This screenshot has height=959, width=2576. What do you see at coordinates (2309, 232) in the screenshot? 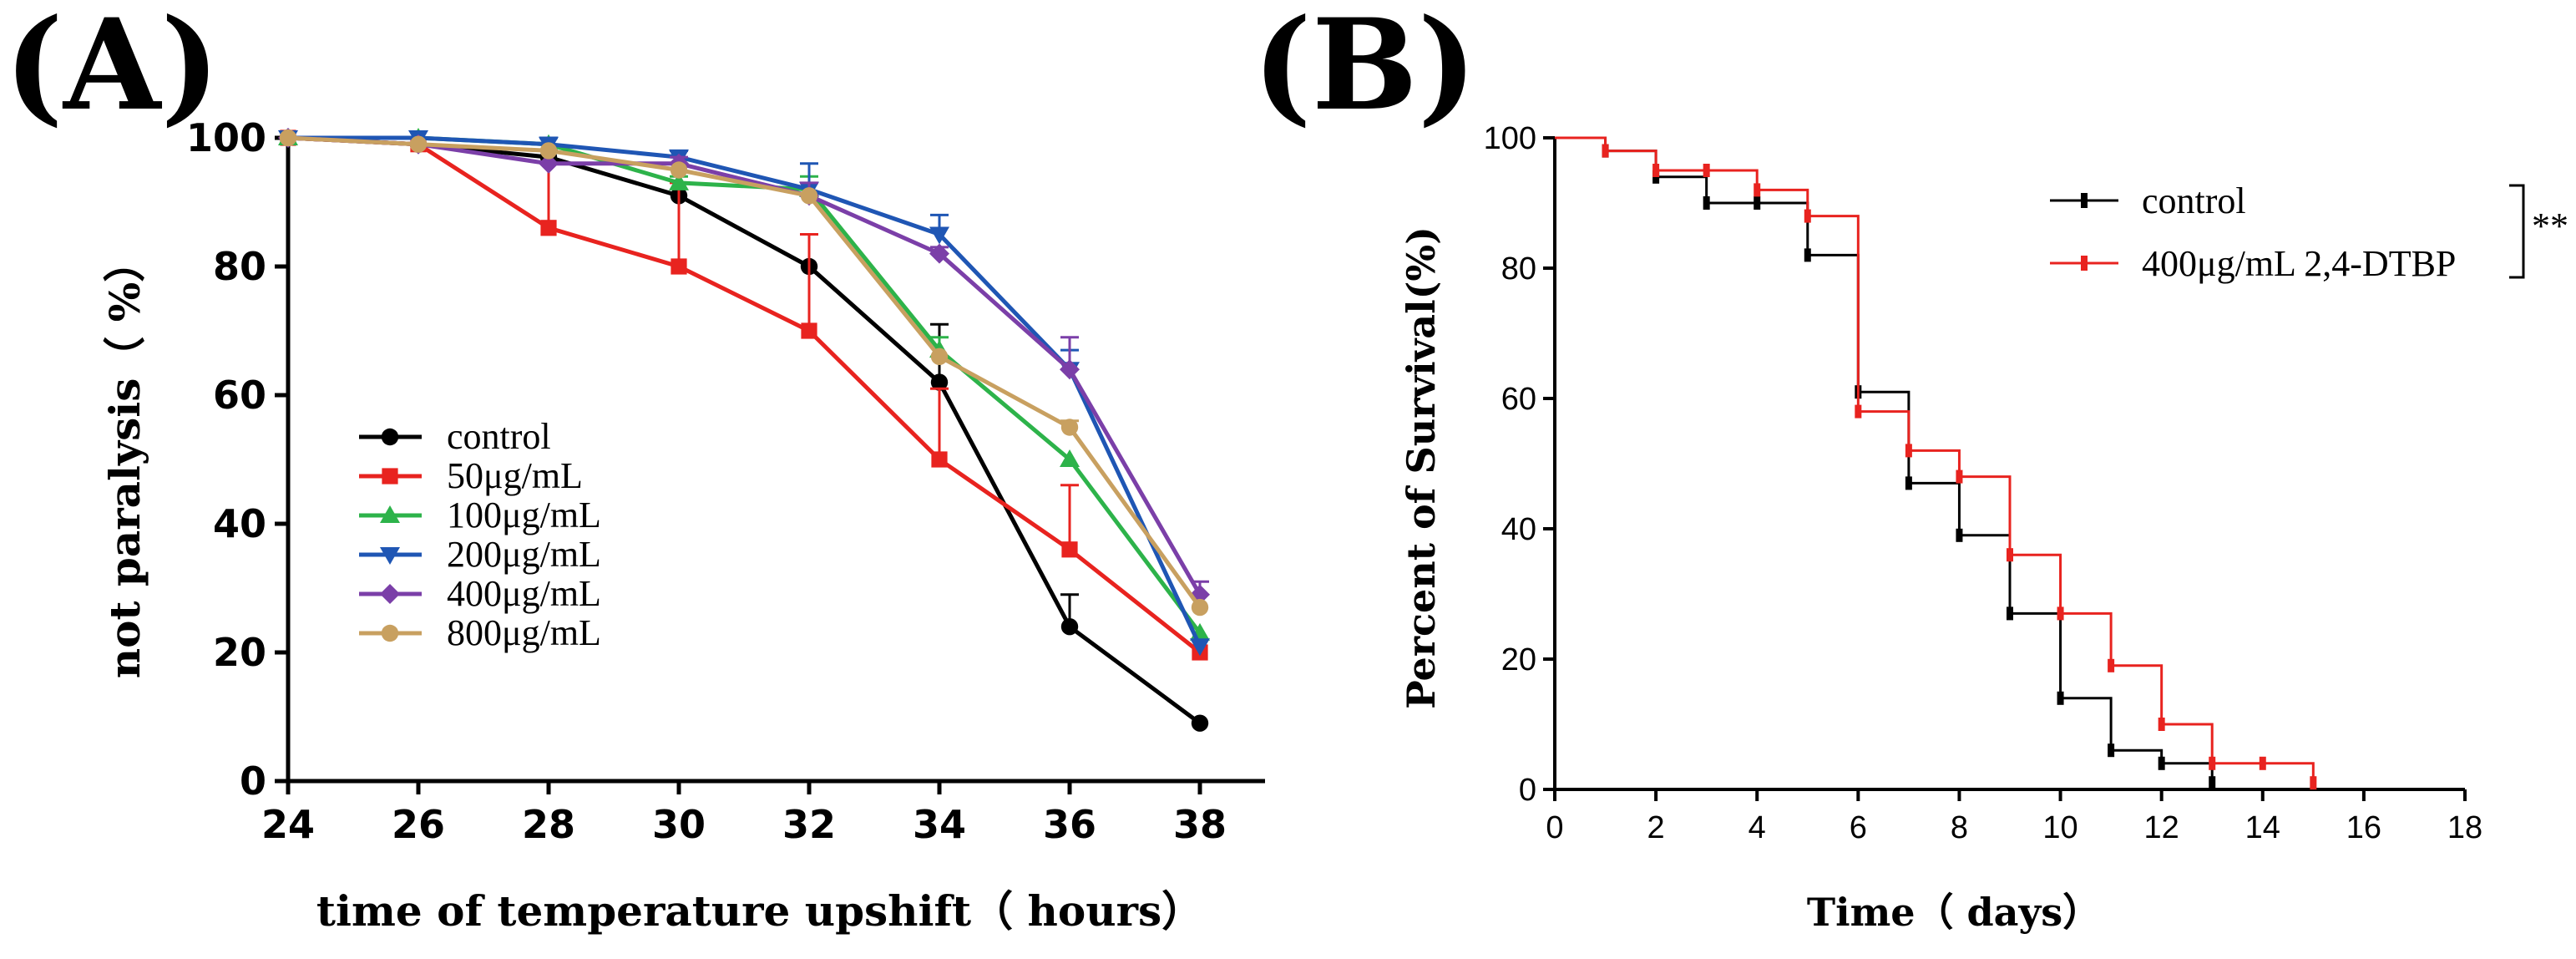
I see `panel-b-legend: control 400μg/mL 2,4-DTBP **` at bounding box center [2309, 232].